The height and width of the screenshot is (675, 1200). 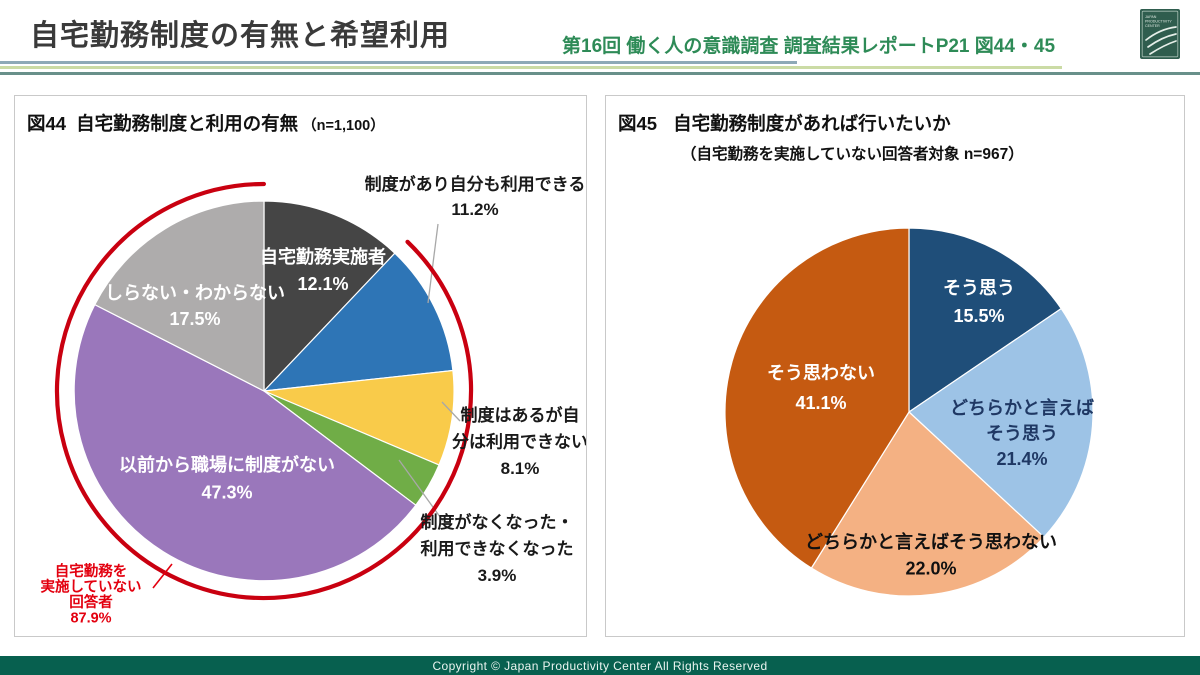 What do you see at coordinates (600, 73) in the screenshot?
I see `header-rule-teal` at bounding box center [600, 73].